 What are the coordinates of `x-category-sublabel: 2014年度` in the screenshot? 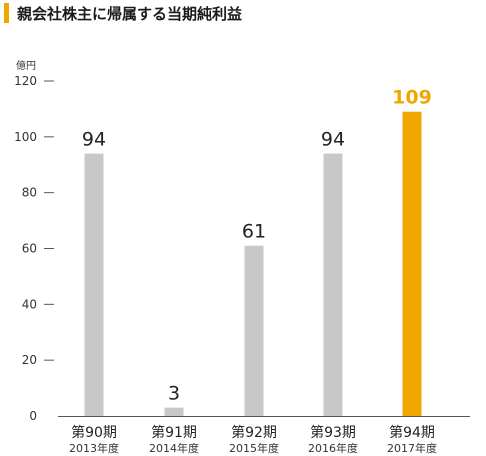 It's located at (174, 448).